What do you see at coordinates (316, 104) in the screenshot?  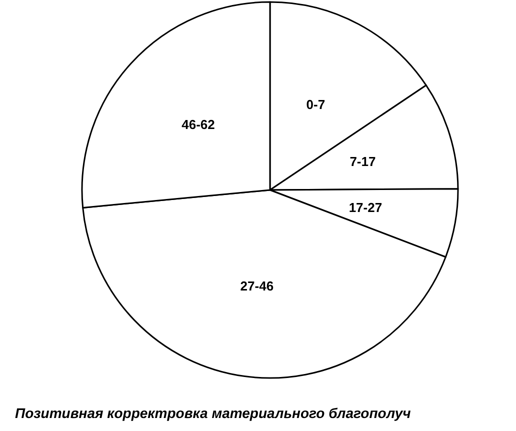 I see `slice-label: 0-7` at bounding box center [316, 104].